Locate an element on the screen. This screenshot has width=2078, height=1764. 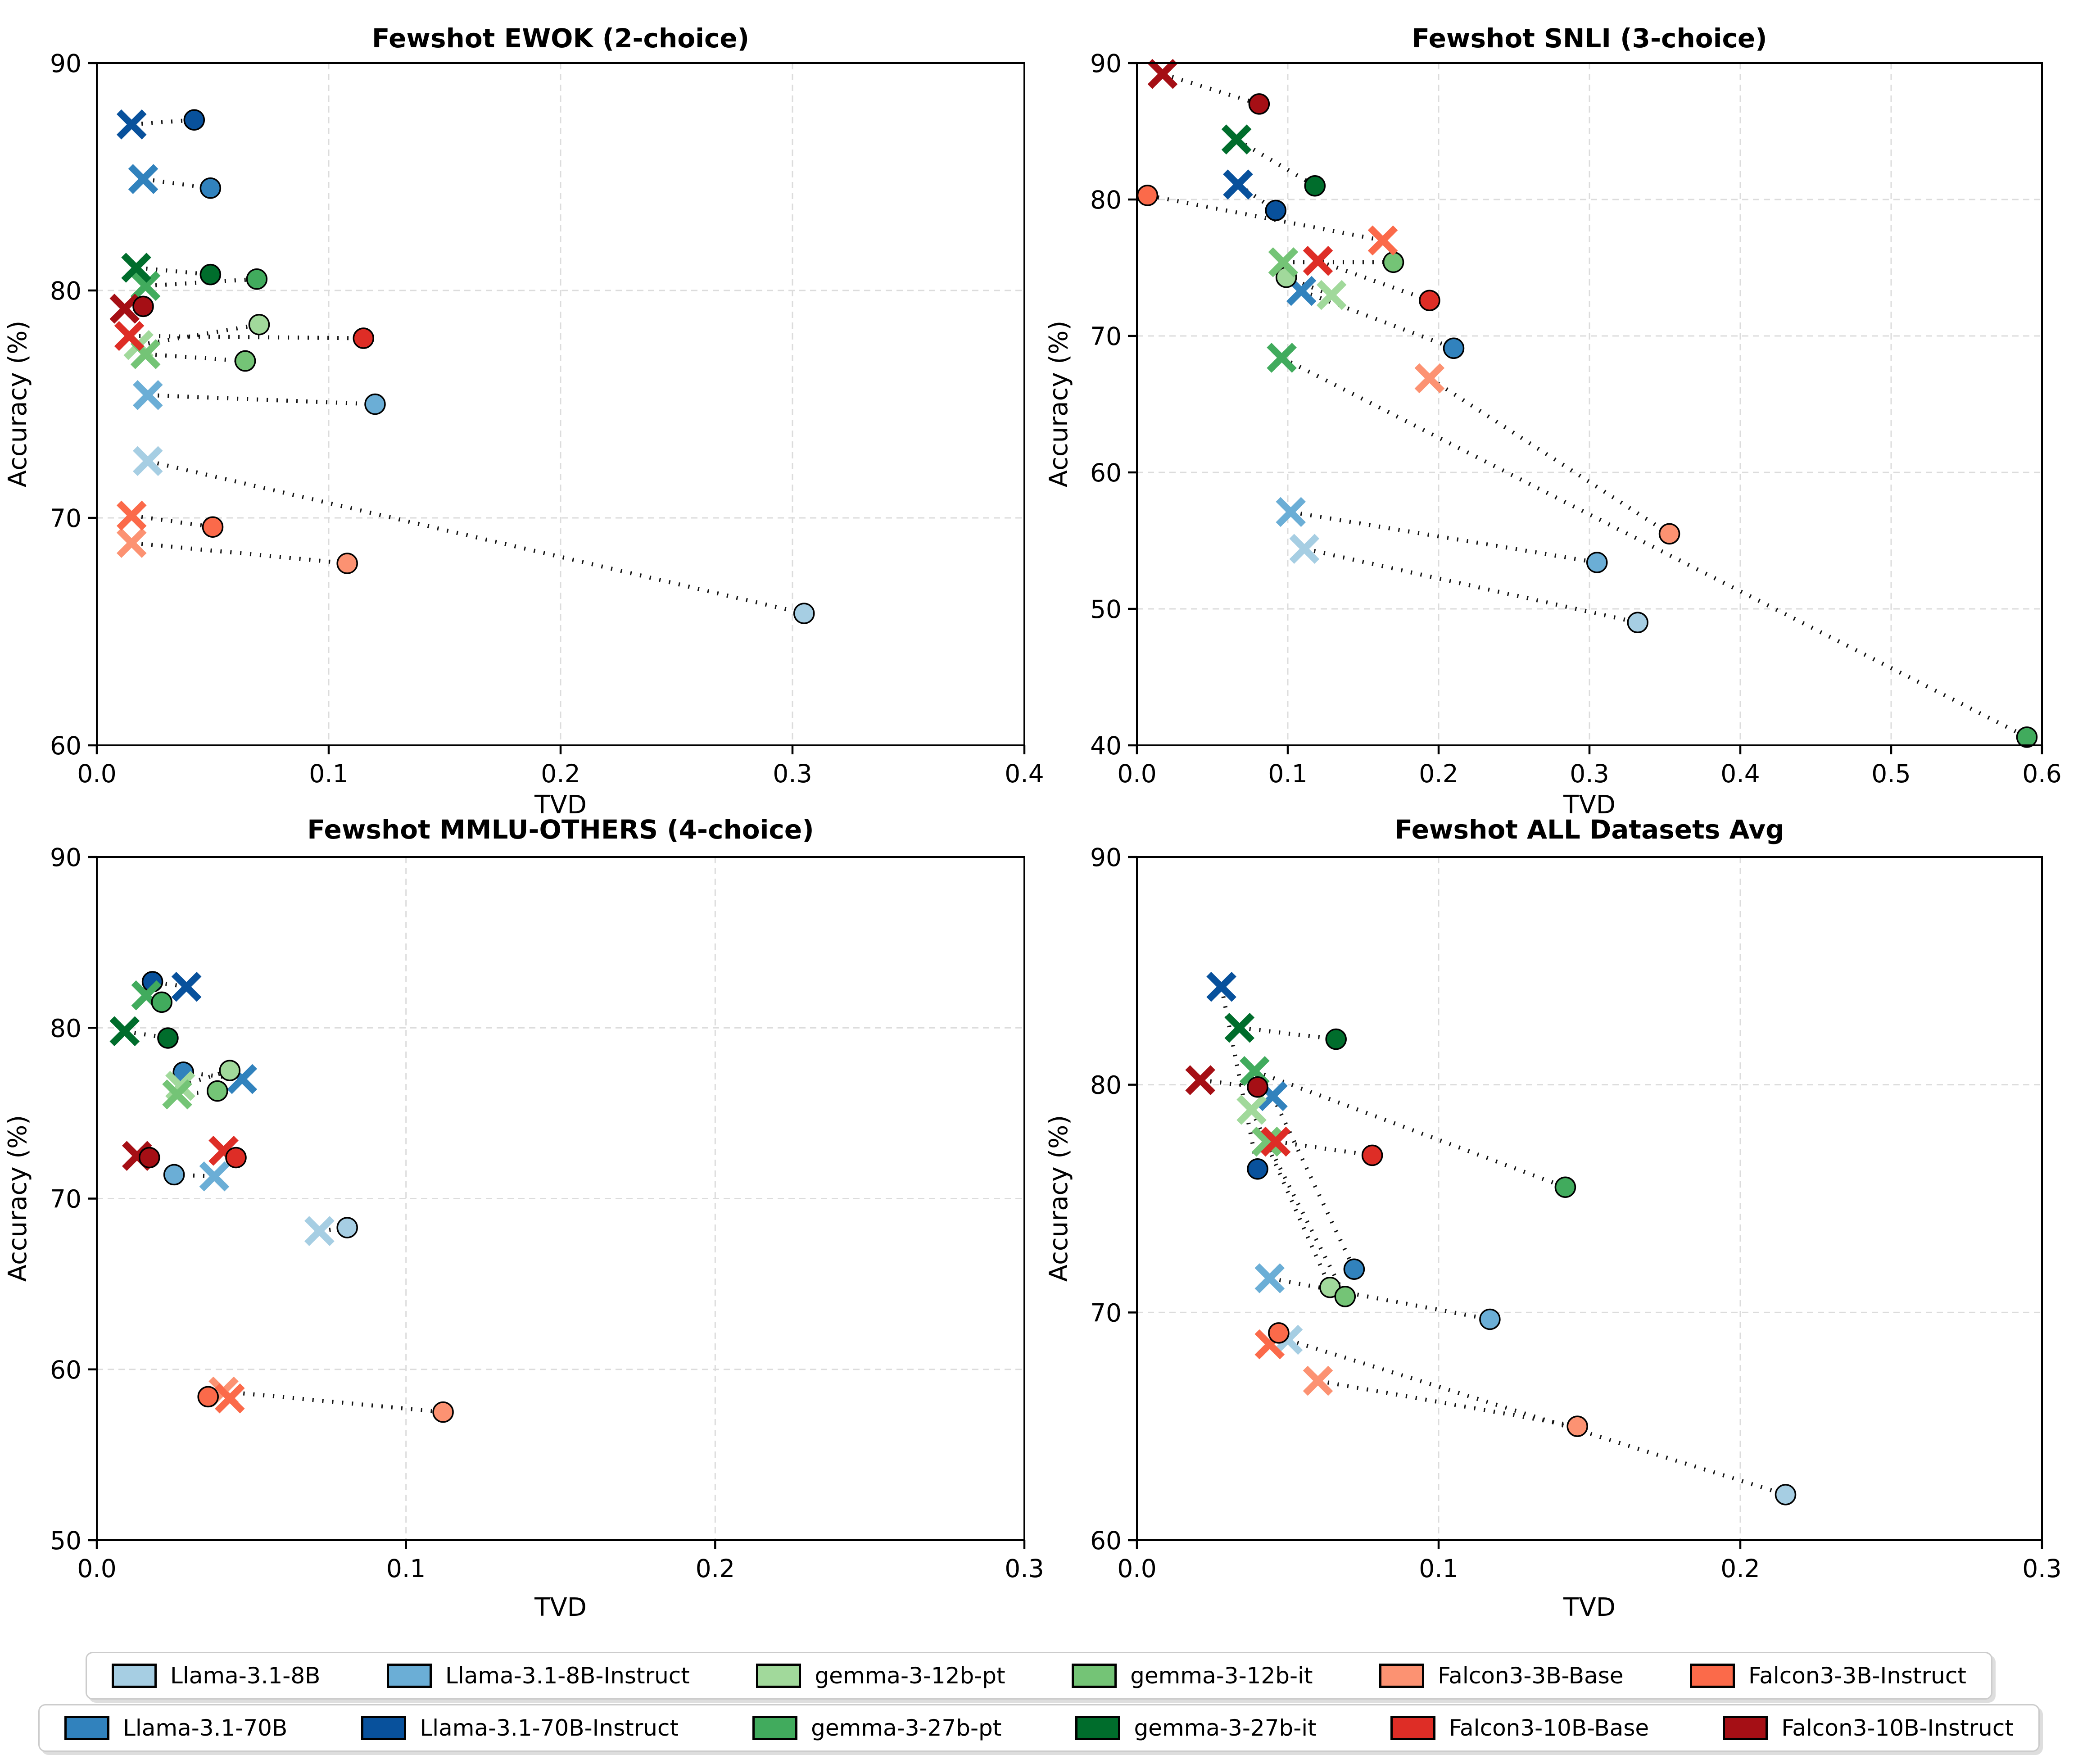
x-marker-llama-3-1-70b is located at coordinates (143, 179).